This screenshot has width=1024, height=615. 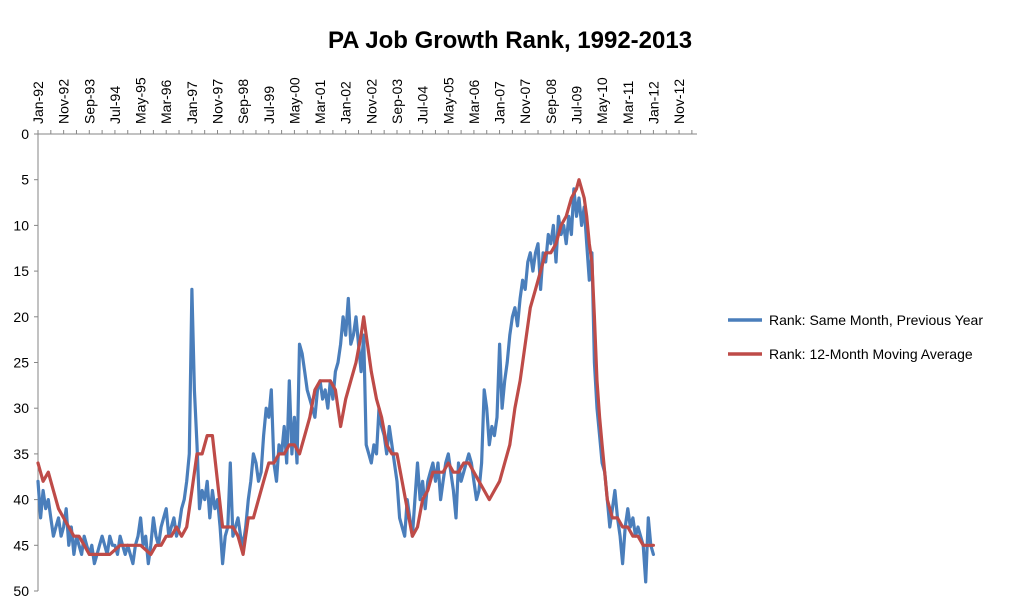 I want to click on x-tick-label: May-00, so click(x=294, y=100).